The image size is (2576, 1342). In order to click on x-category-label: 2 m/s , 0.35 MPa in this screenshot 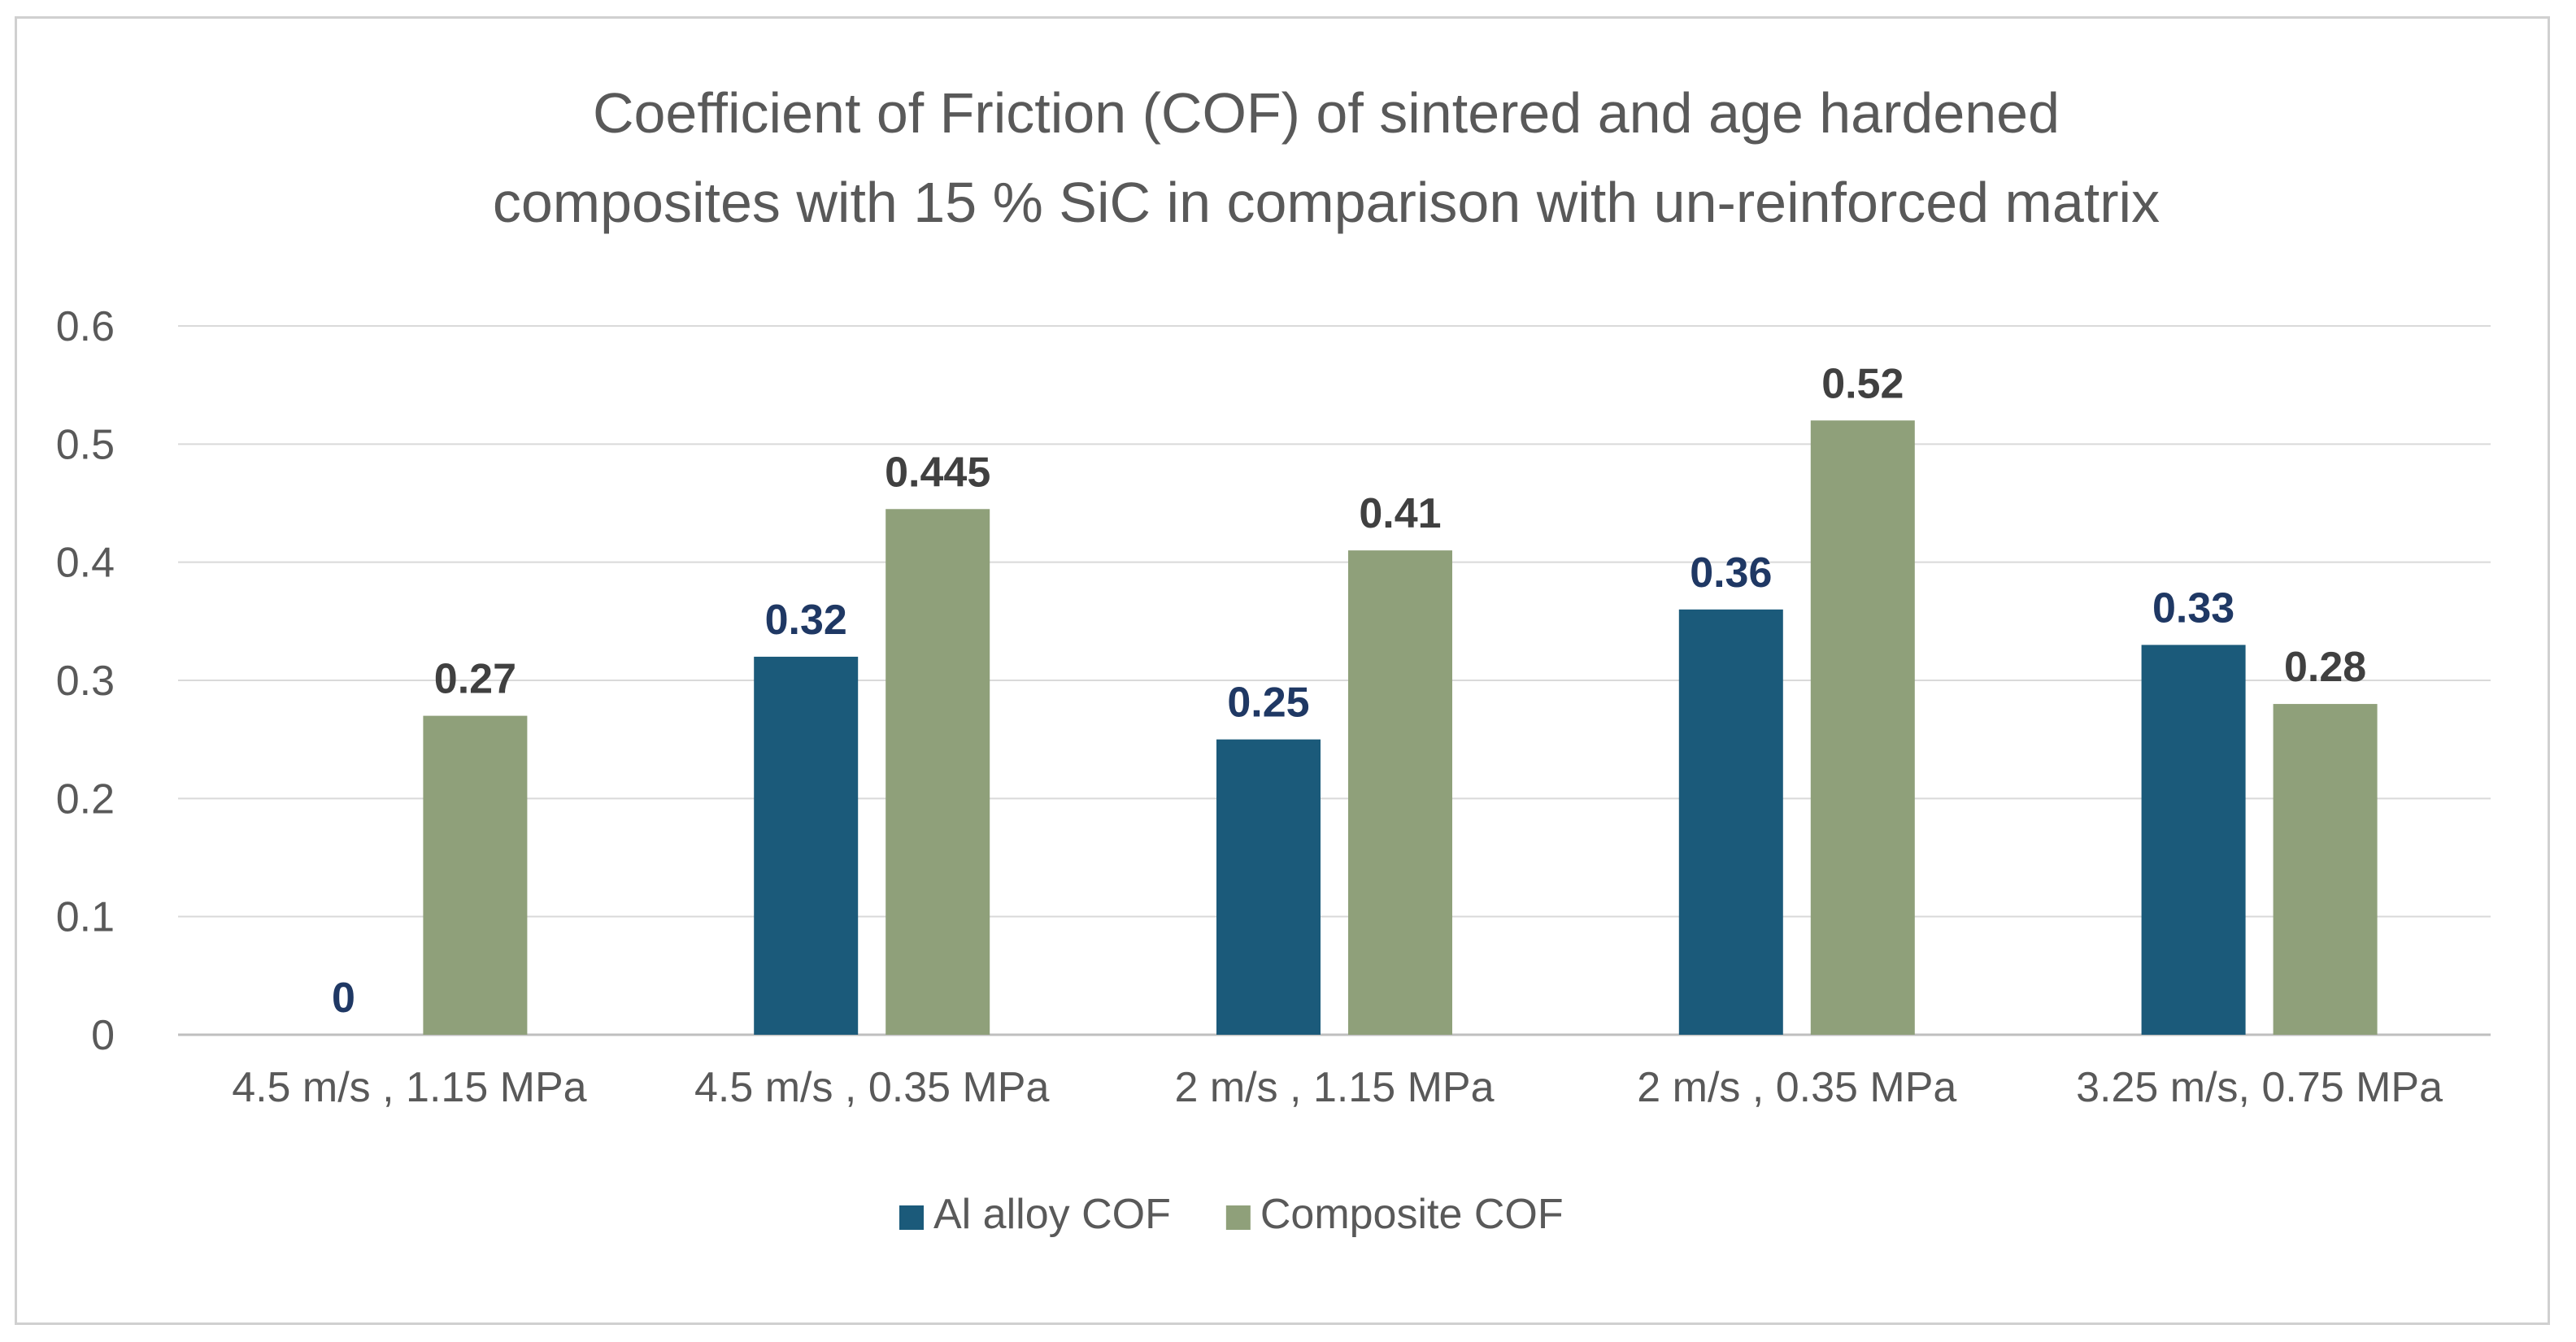, I will do `click(1797, 1087)`.